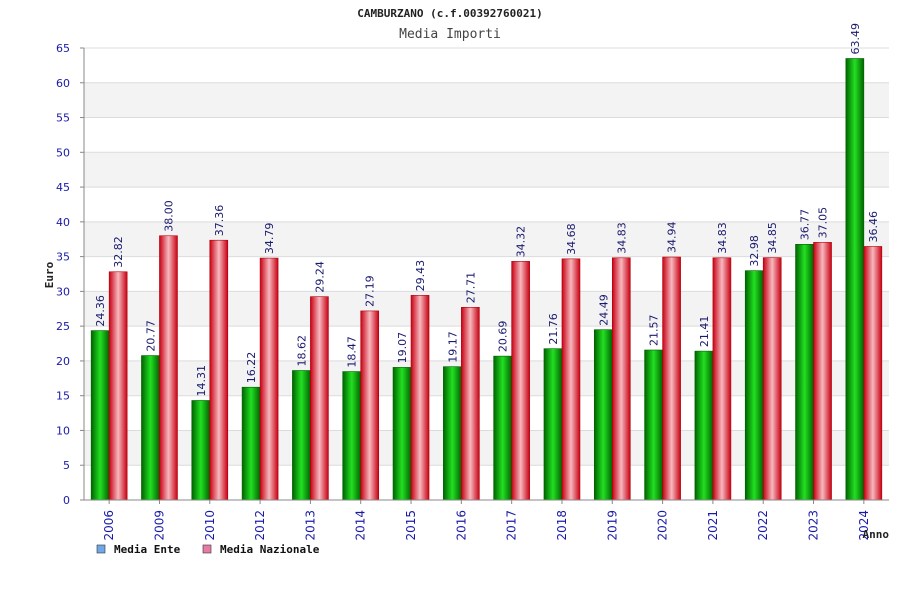  I want to click on y-tick-label: 45, so click(63, 187).